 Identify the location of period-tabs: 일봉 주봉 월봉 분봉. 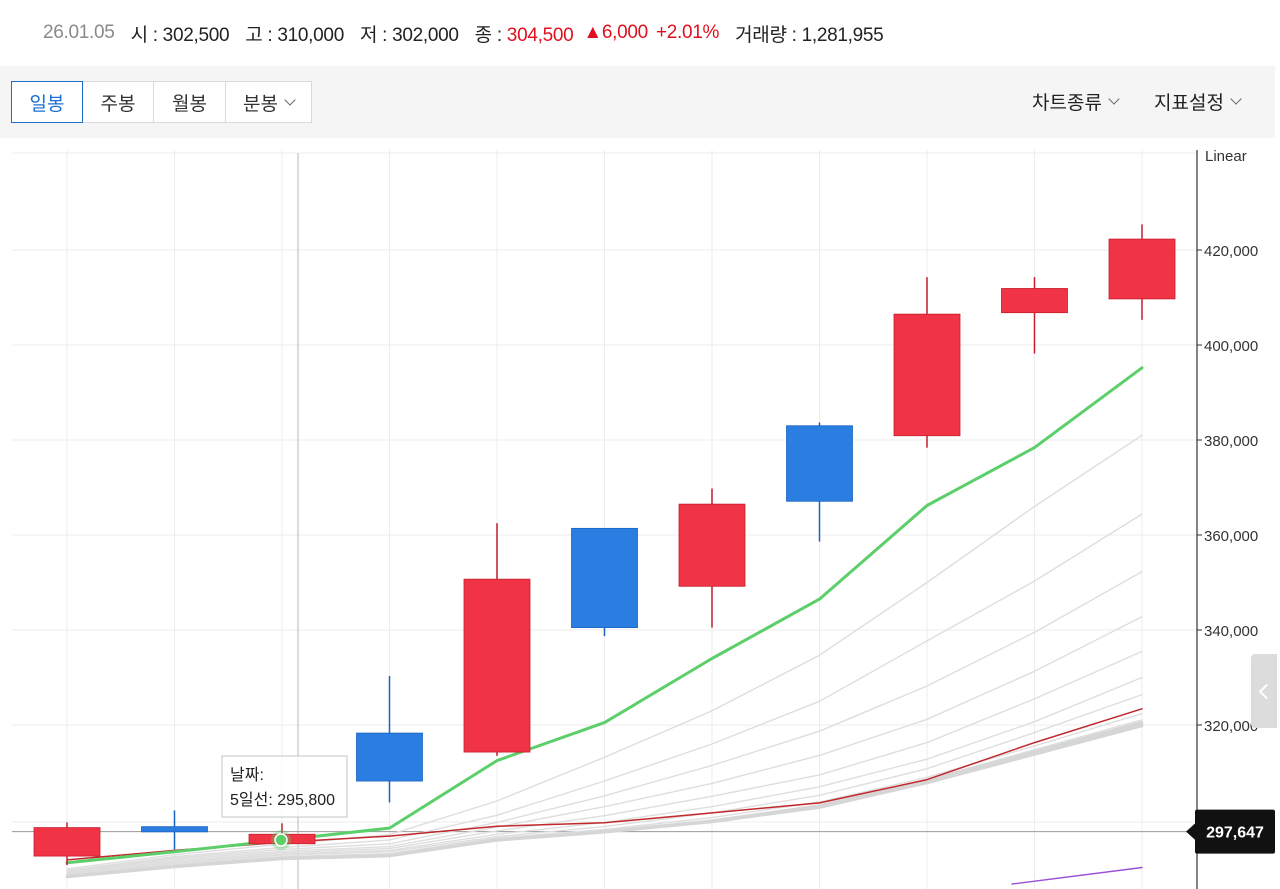
(161, 102).